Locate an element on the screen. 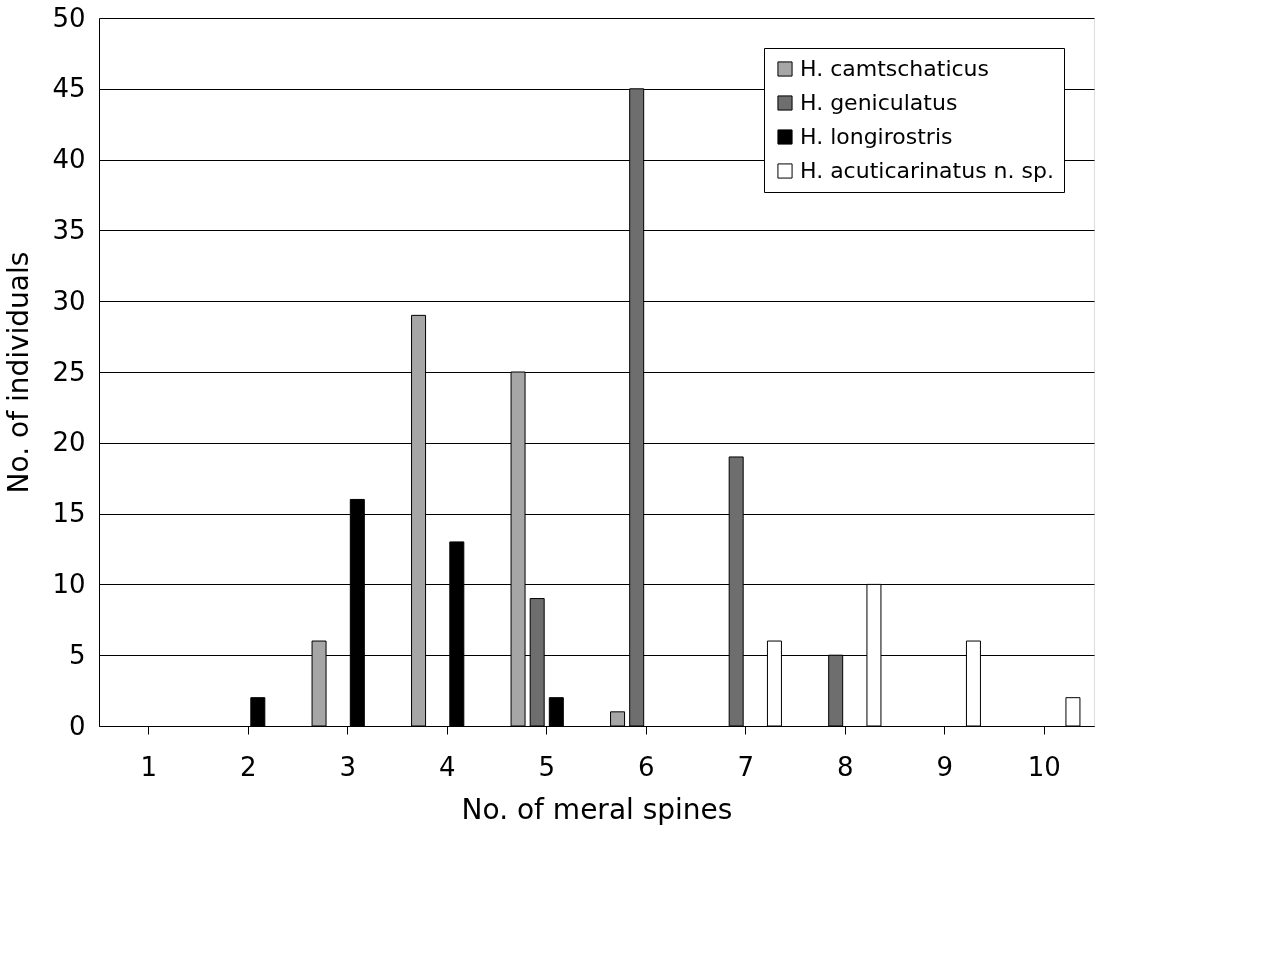 The width and height of the screenshot is (1269, 962). y-tick-label: 25 is located at coordinates (69, 371).